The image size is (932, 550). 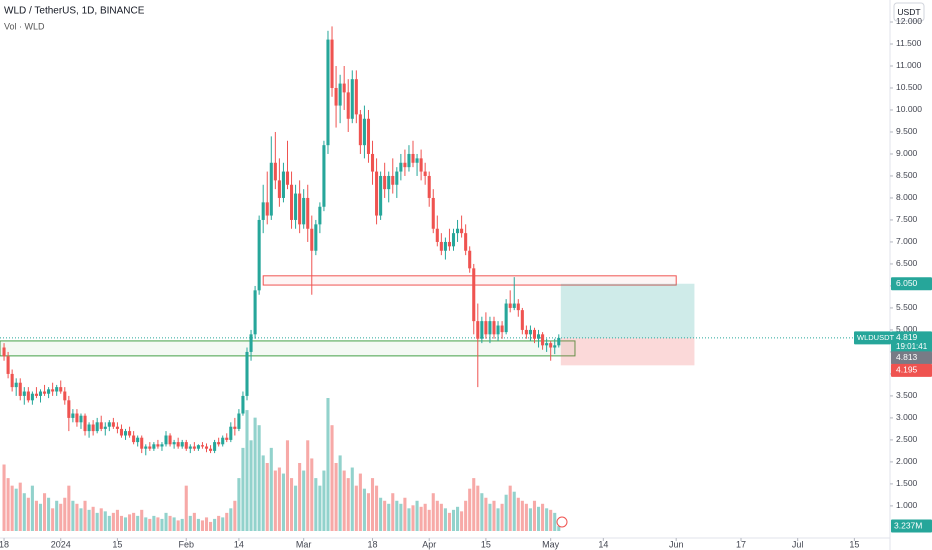 I want to click on volume-title: Vol · WLD, so click(x=24, y=26).